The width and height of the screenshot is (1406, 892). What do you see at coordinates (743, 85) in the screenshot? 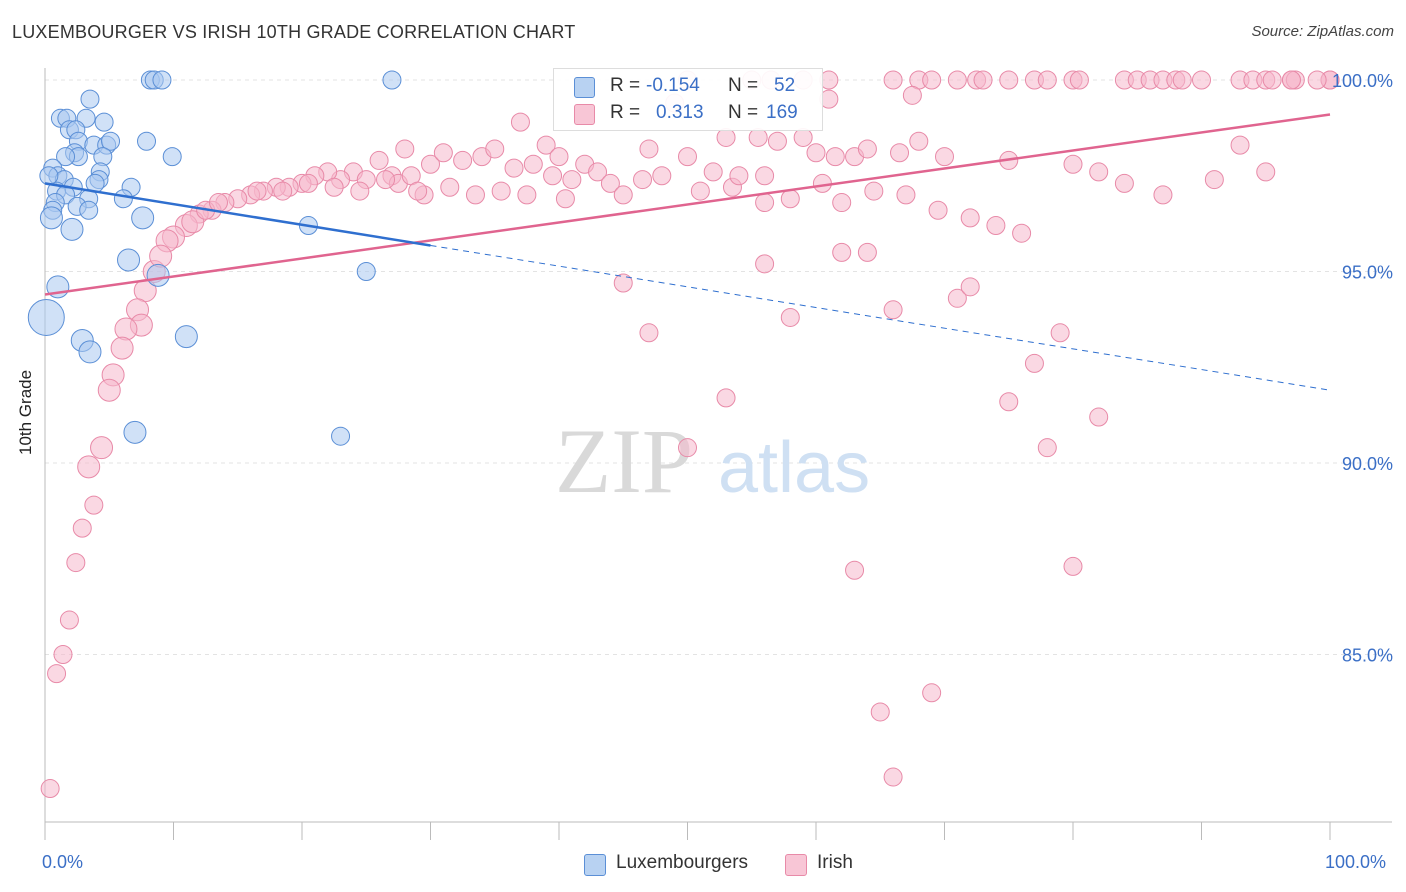
I see `n-label: N =` at bounding box center [743, 85].